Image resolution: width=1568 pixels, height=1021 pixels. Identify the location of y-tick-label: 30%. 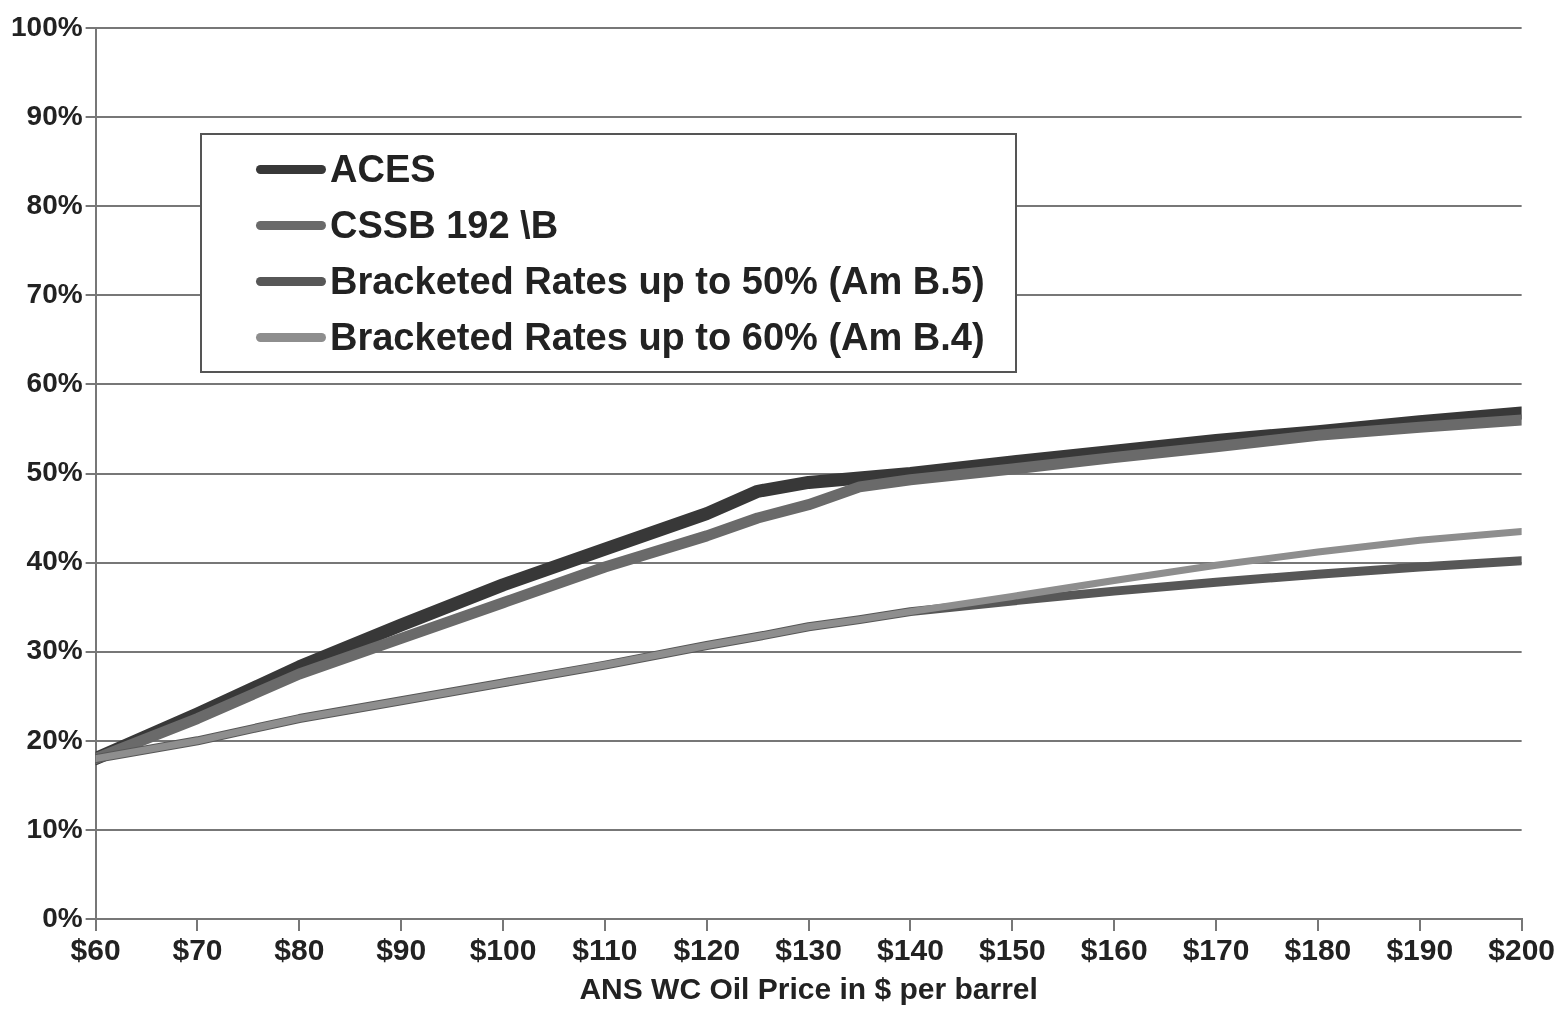
(54, 650).